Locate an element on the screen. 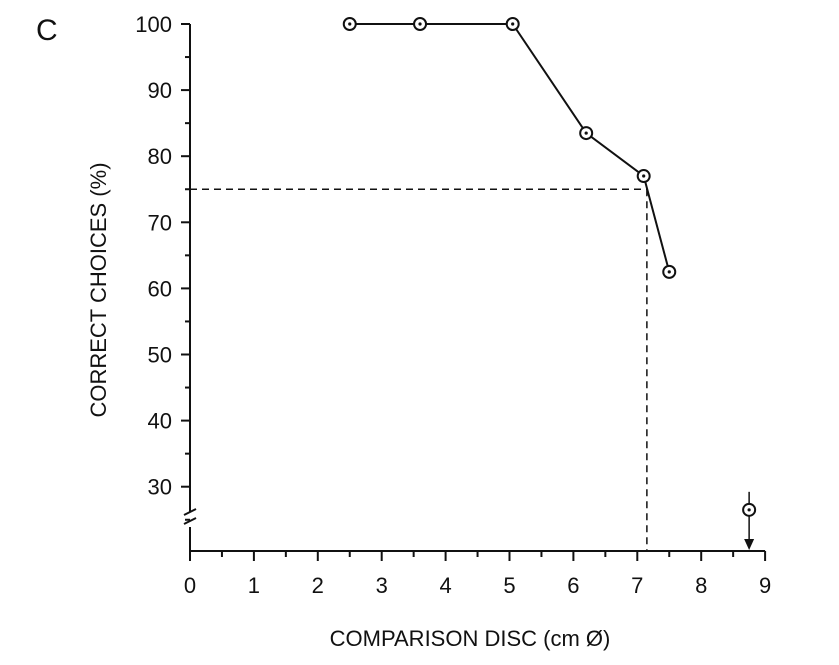  isolated-data-point-center is located at coordinates (749, 510).